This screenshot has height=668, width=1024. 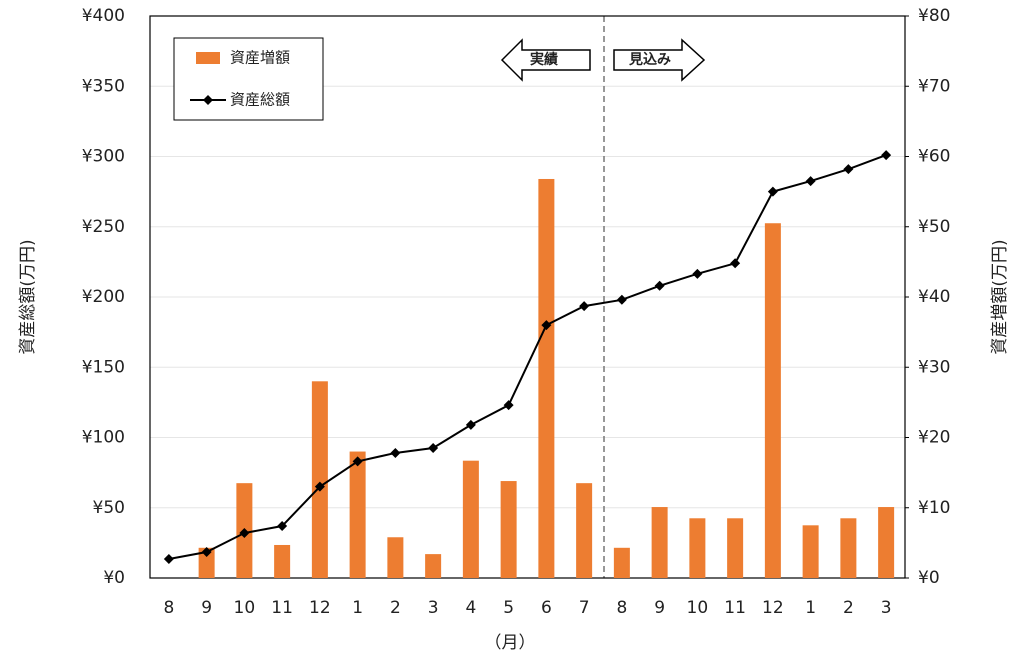 I want to click on y-tick-label: ¥400, so click(x=103, y=16).